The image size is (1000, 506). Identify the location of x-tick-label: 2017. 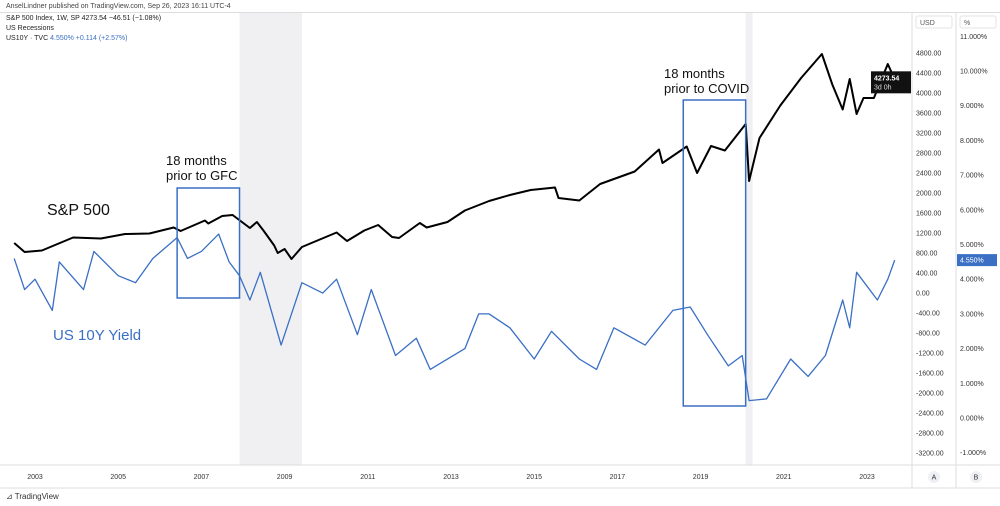
(618, 477).